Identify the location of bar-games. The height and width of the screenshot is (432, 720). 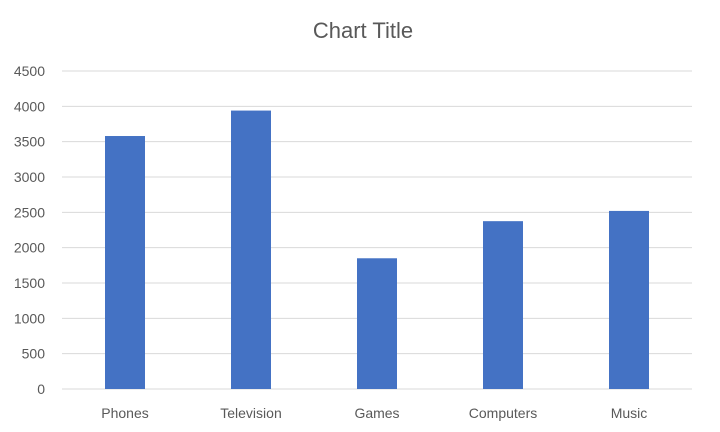
(377, 323).